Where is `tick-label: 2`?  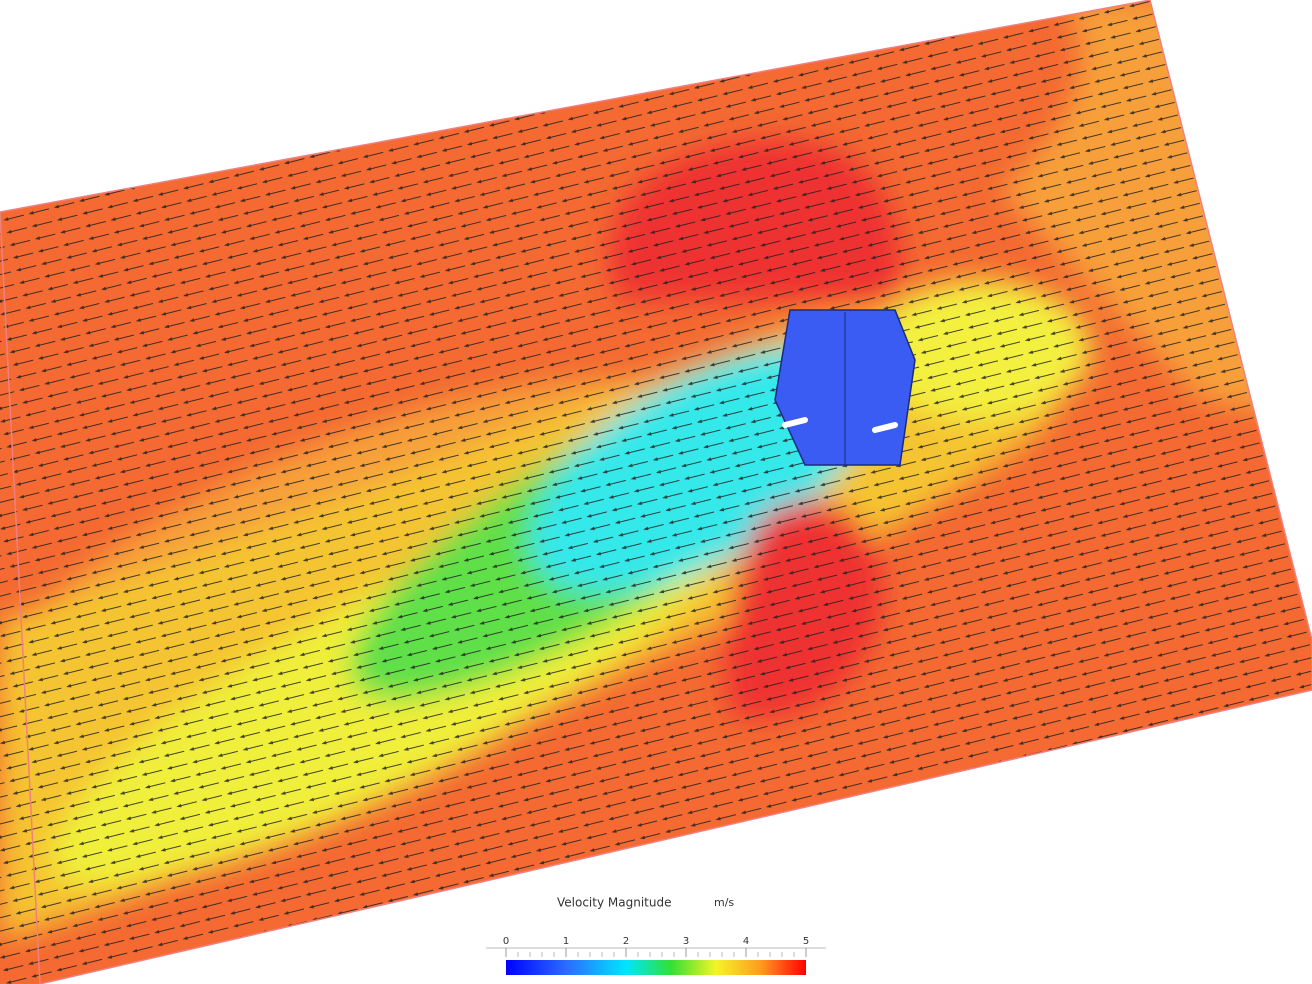
tick-label: 2 is located at coordinates (626, 941).